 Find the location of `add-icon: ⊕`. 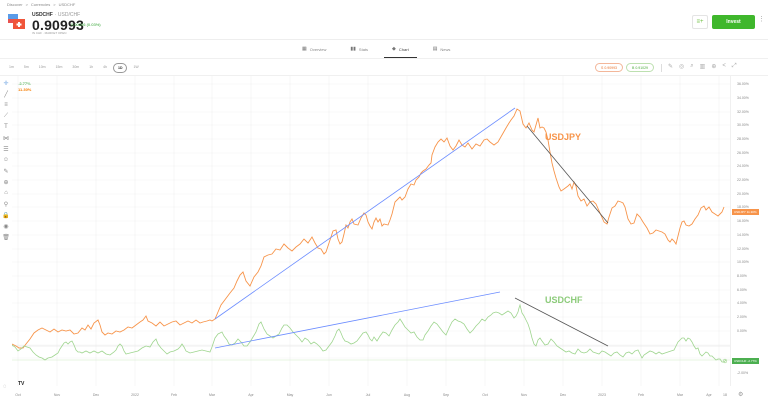

add-icon: ⊕ is located at coordinates (714, 67).